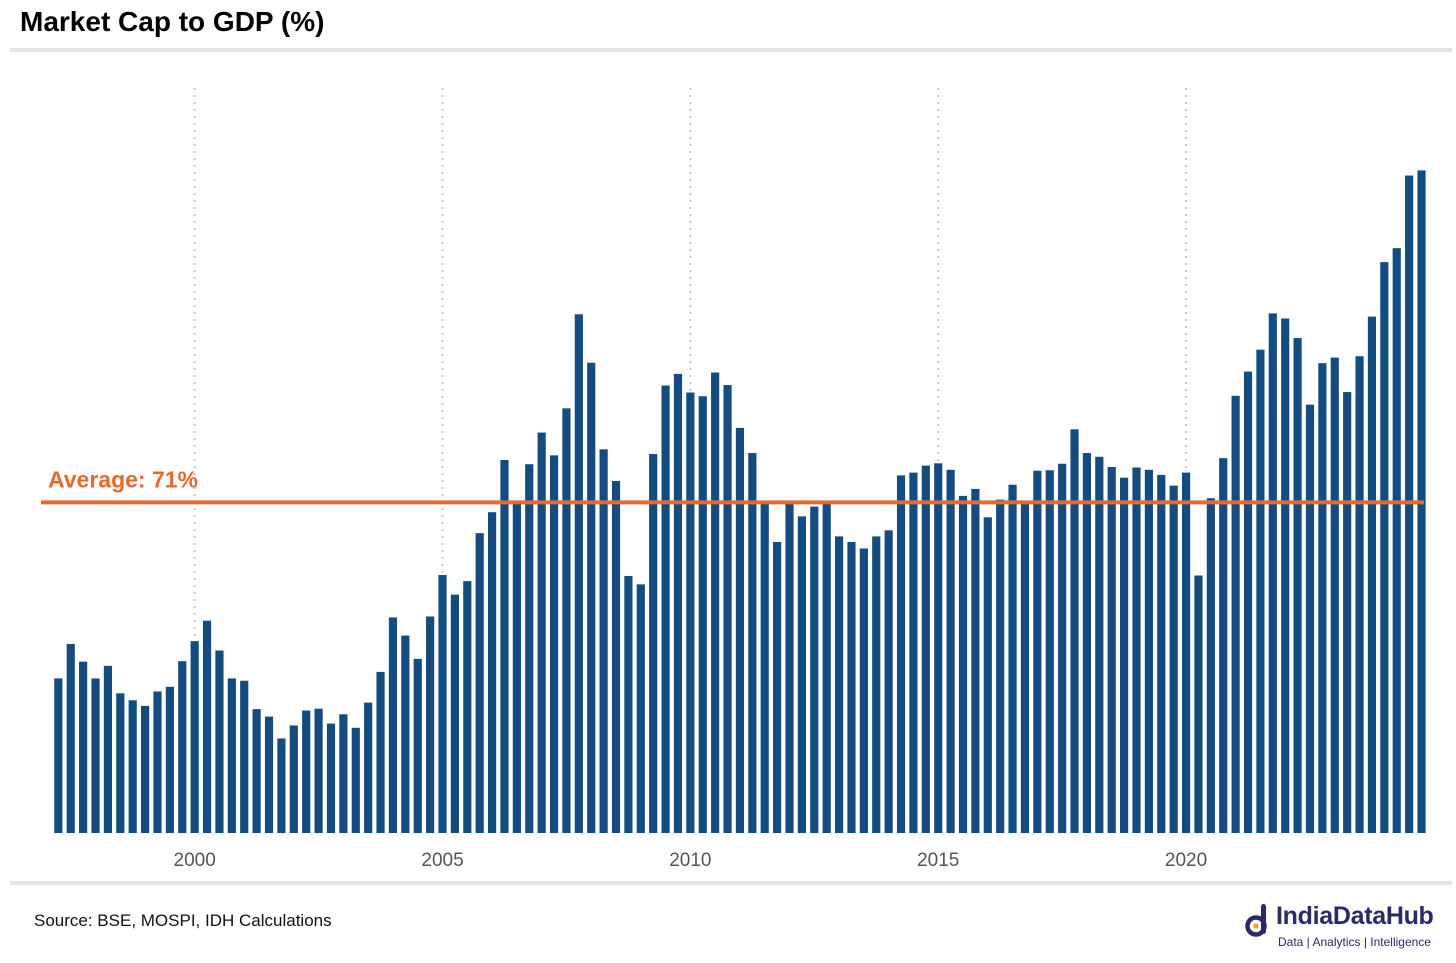  Describe the element at coordinates (1186, 860) in the screenshot. I see `x-tick-label: 2020` at that location.